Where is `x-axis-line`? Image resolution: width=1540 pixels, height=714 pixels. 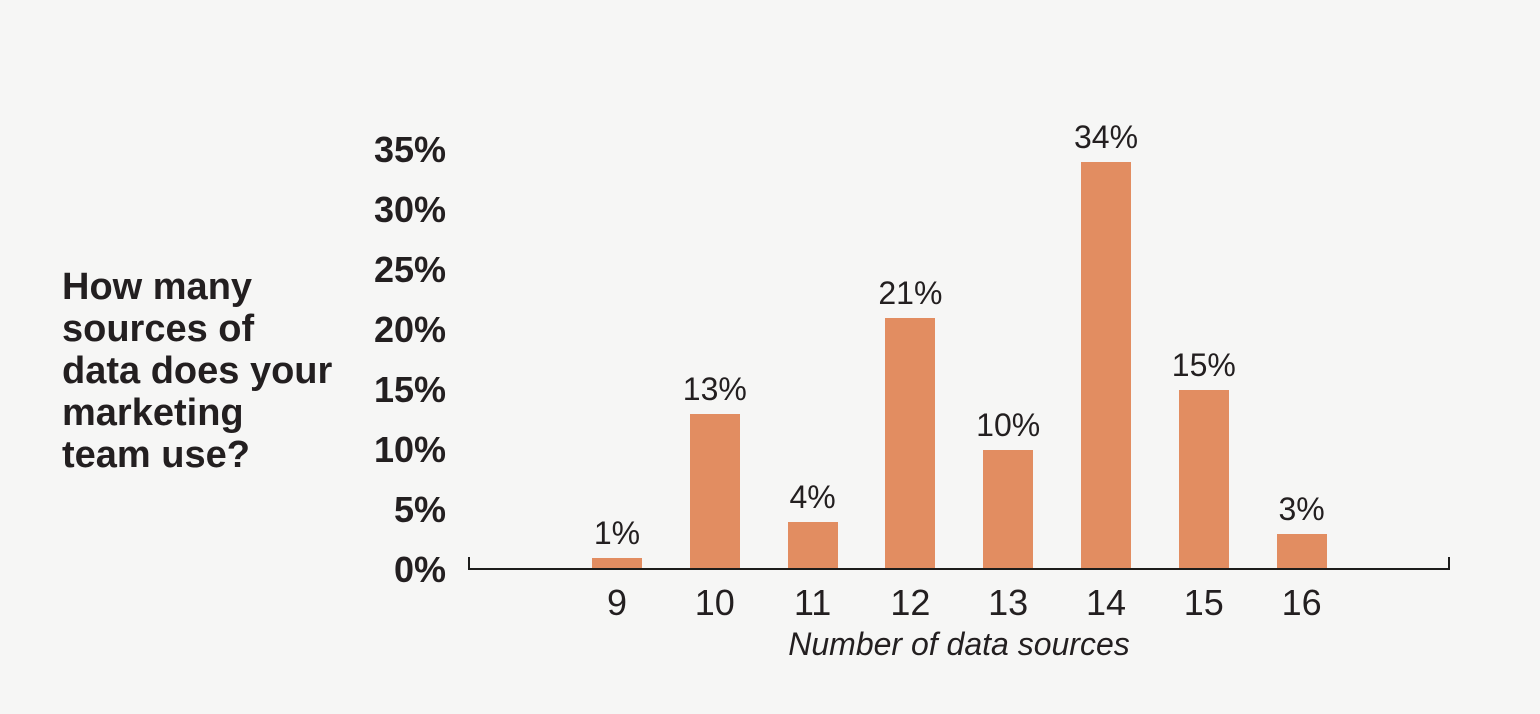
x-axis-line is located at coordinates (959, 569).